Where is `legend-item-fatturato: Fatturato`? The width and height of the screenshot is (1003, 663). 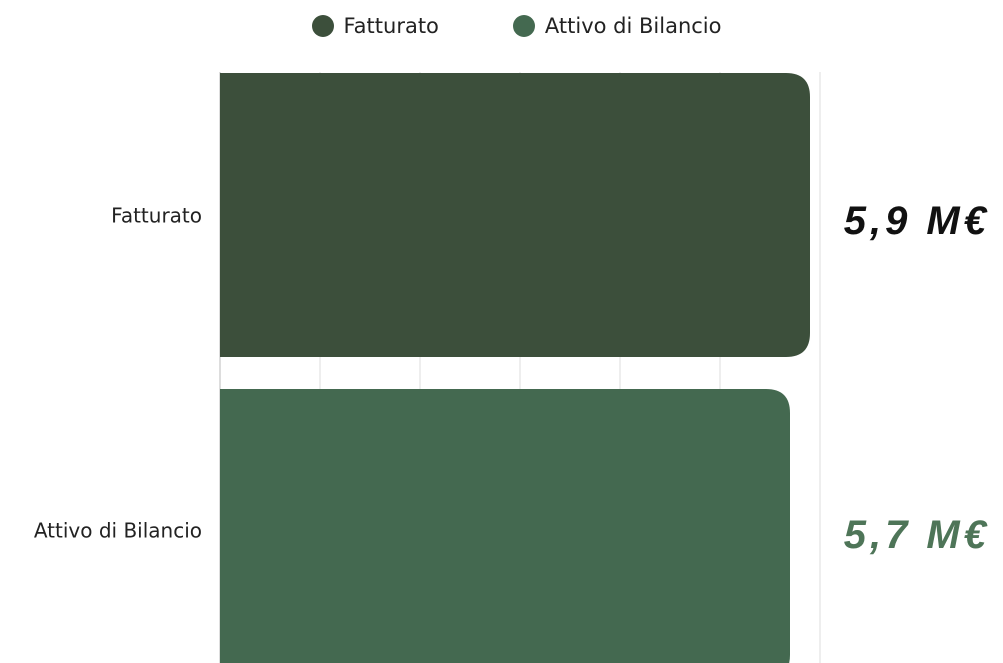
legend-item-fatturato: Fatturato is located at coordinates (375, 26).